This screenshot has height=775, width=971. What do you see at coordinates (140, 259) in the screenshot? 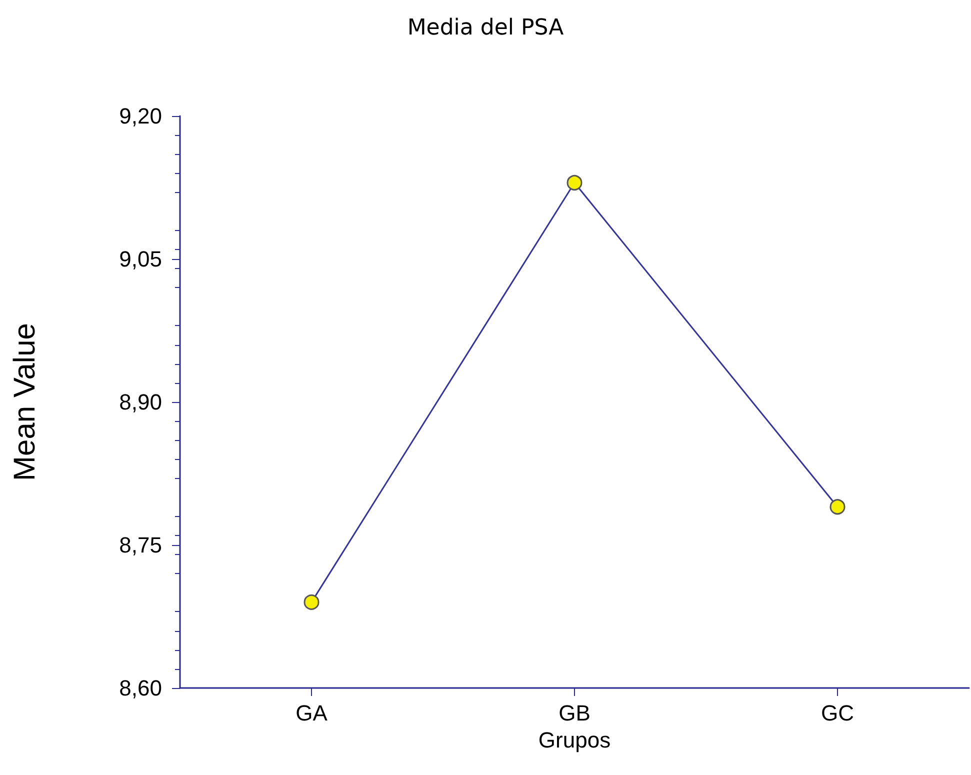
I see `y-tick-label: 9,05` at bounding box center [140, 259].